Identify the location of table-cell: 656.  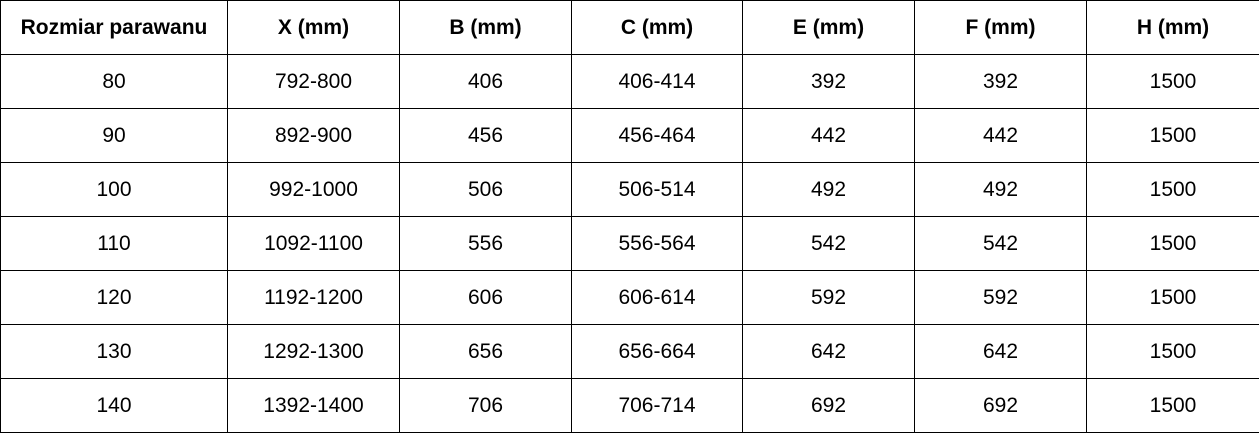
(485, 351).